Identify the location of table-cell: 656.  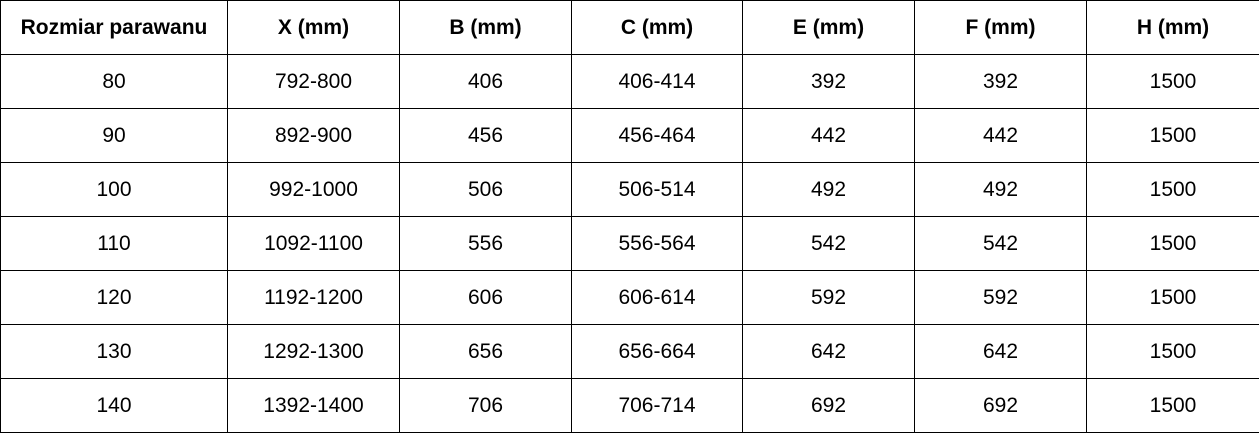
(485, 351).